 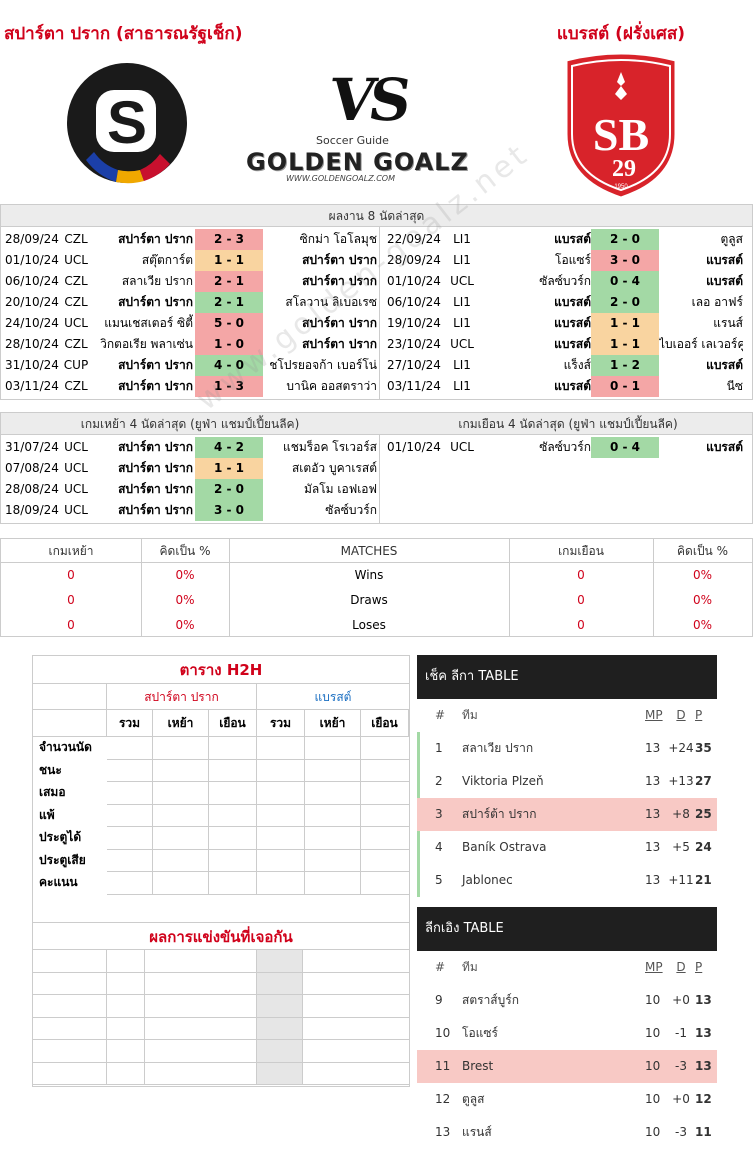 I want to click on table-row: 3 สปาร์ต้า ปราก 13 +8 25, so click(x=567, y=814).